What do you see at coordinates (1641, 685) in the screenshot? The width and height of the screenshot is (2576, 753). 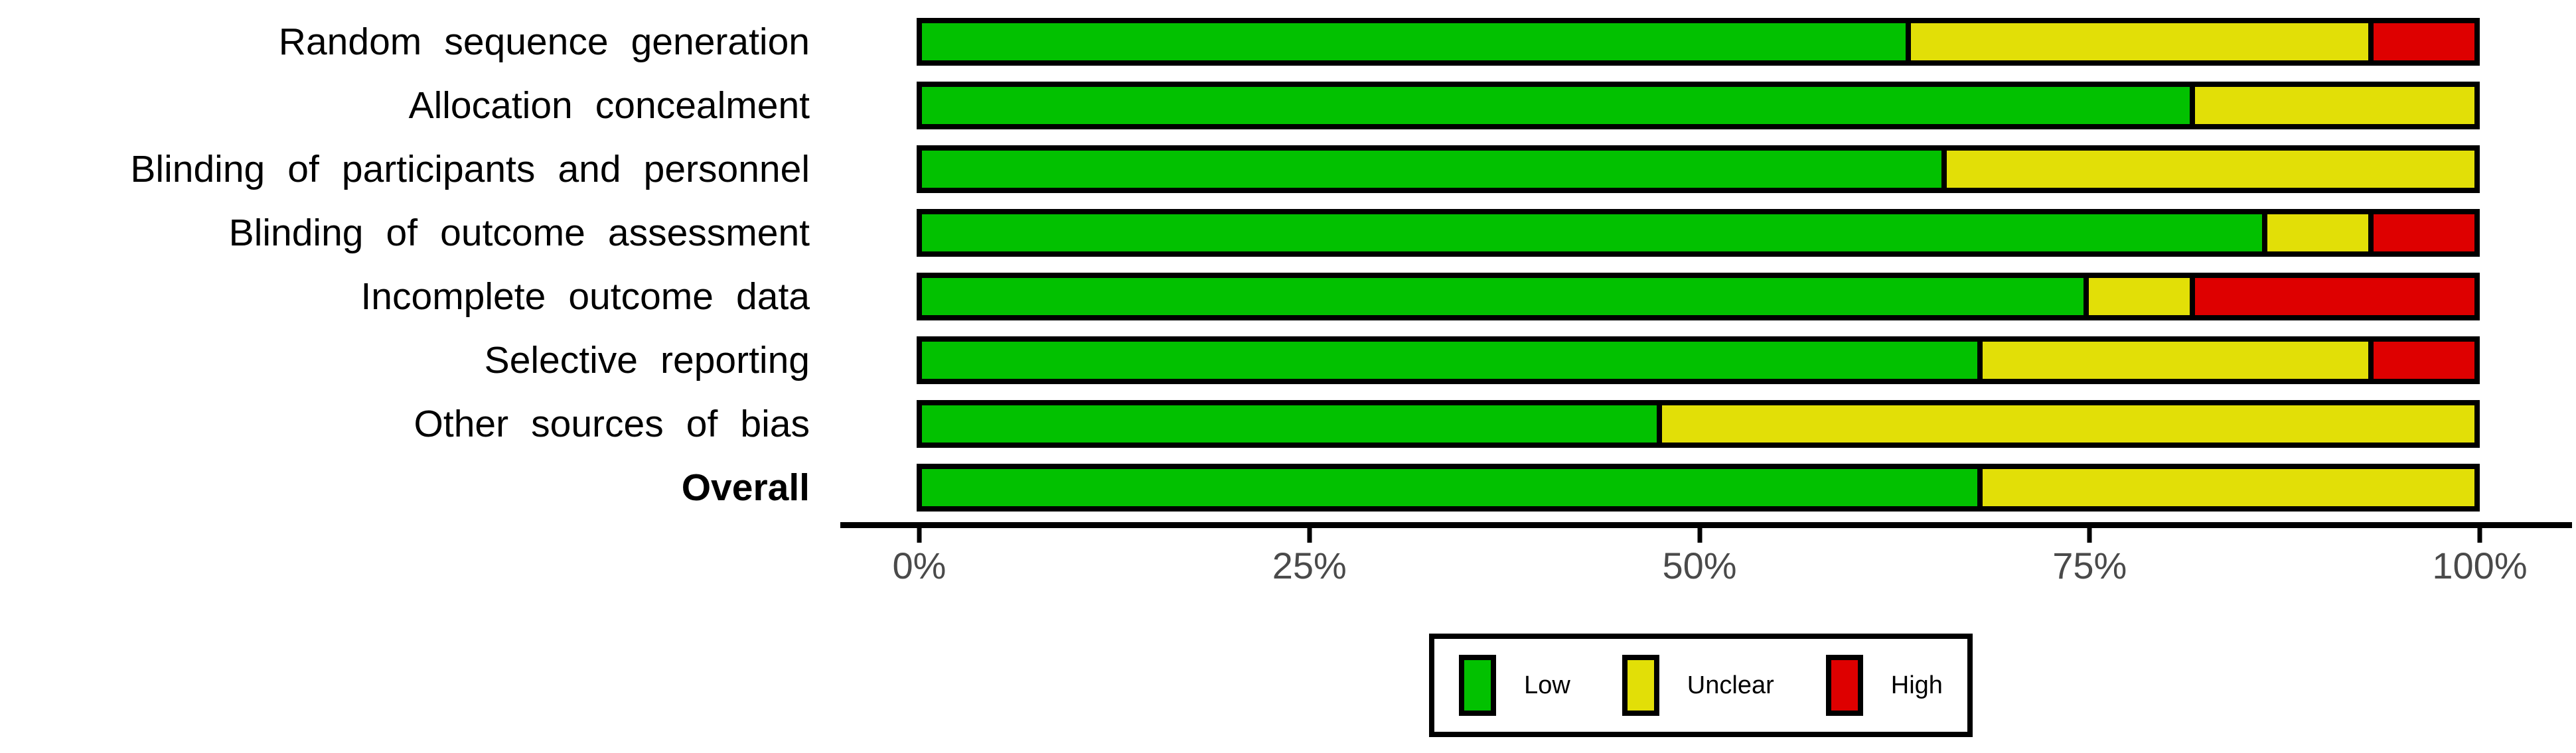 I see `legend-swatch-unclear` at bounding box center [1641, 685].